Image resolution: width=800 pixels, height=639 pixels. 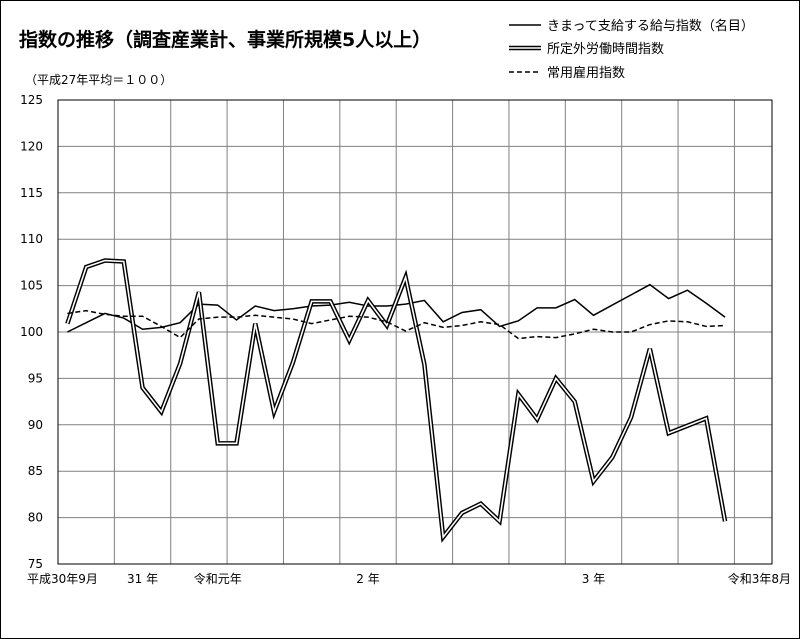 What do you see at coordinates (396, 324) in the screenshot?
I see `series-line-employment` at bounding box center [396, 324].